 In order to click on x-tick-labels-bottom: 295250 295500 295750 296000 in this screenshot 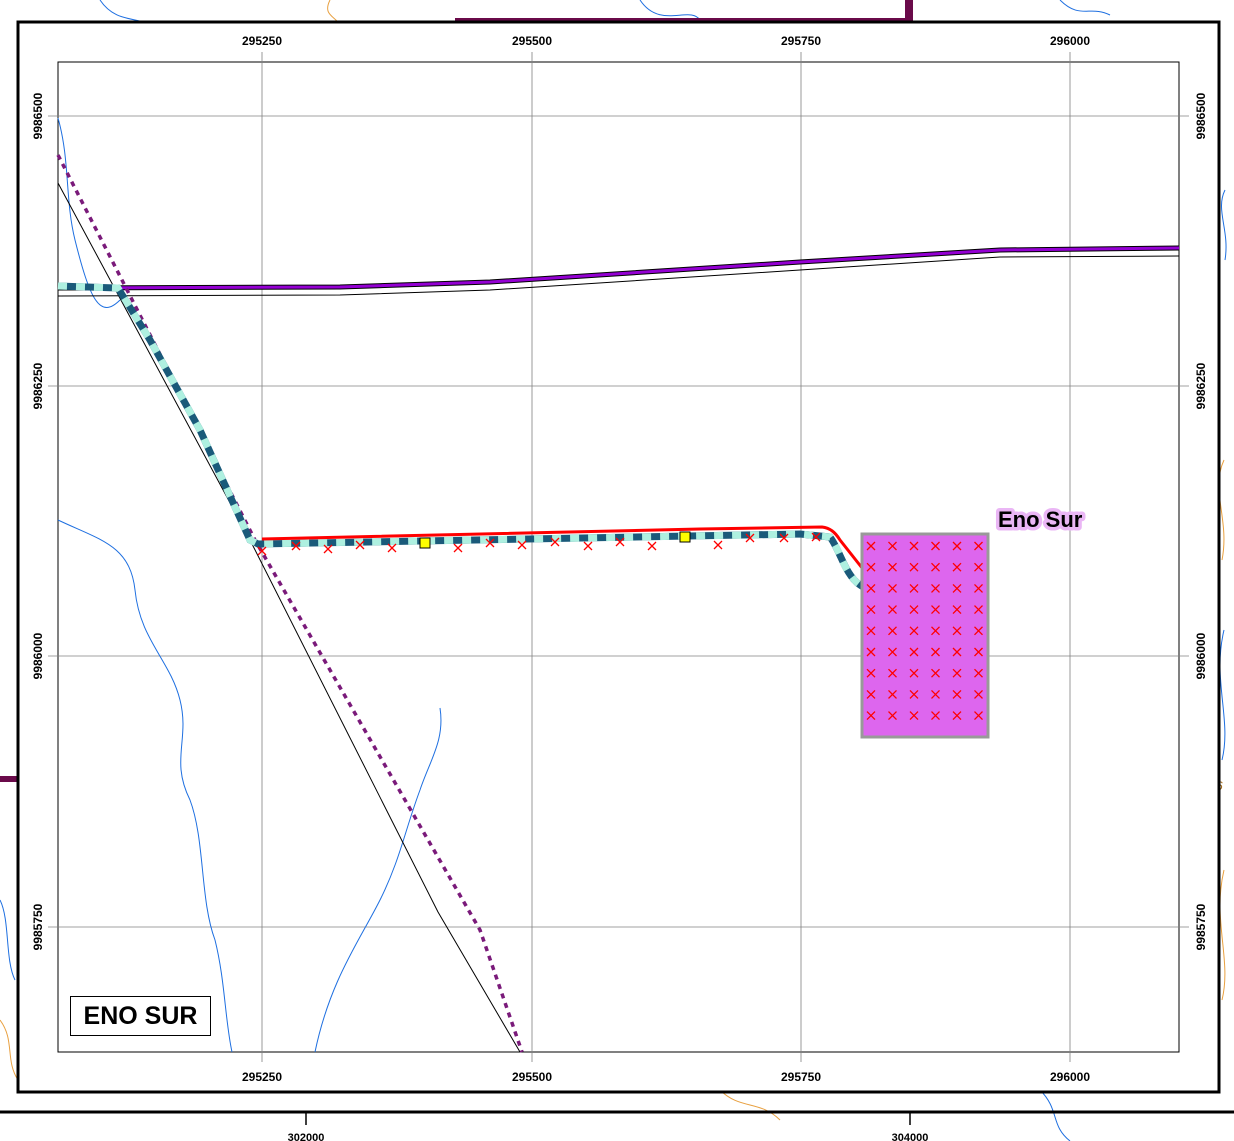, I will do `click(666, 1077)`.